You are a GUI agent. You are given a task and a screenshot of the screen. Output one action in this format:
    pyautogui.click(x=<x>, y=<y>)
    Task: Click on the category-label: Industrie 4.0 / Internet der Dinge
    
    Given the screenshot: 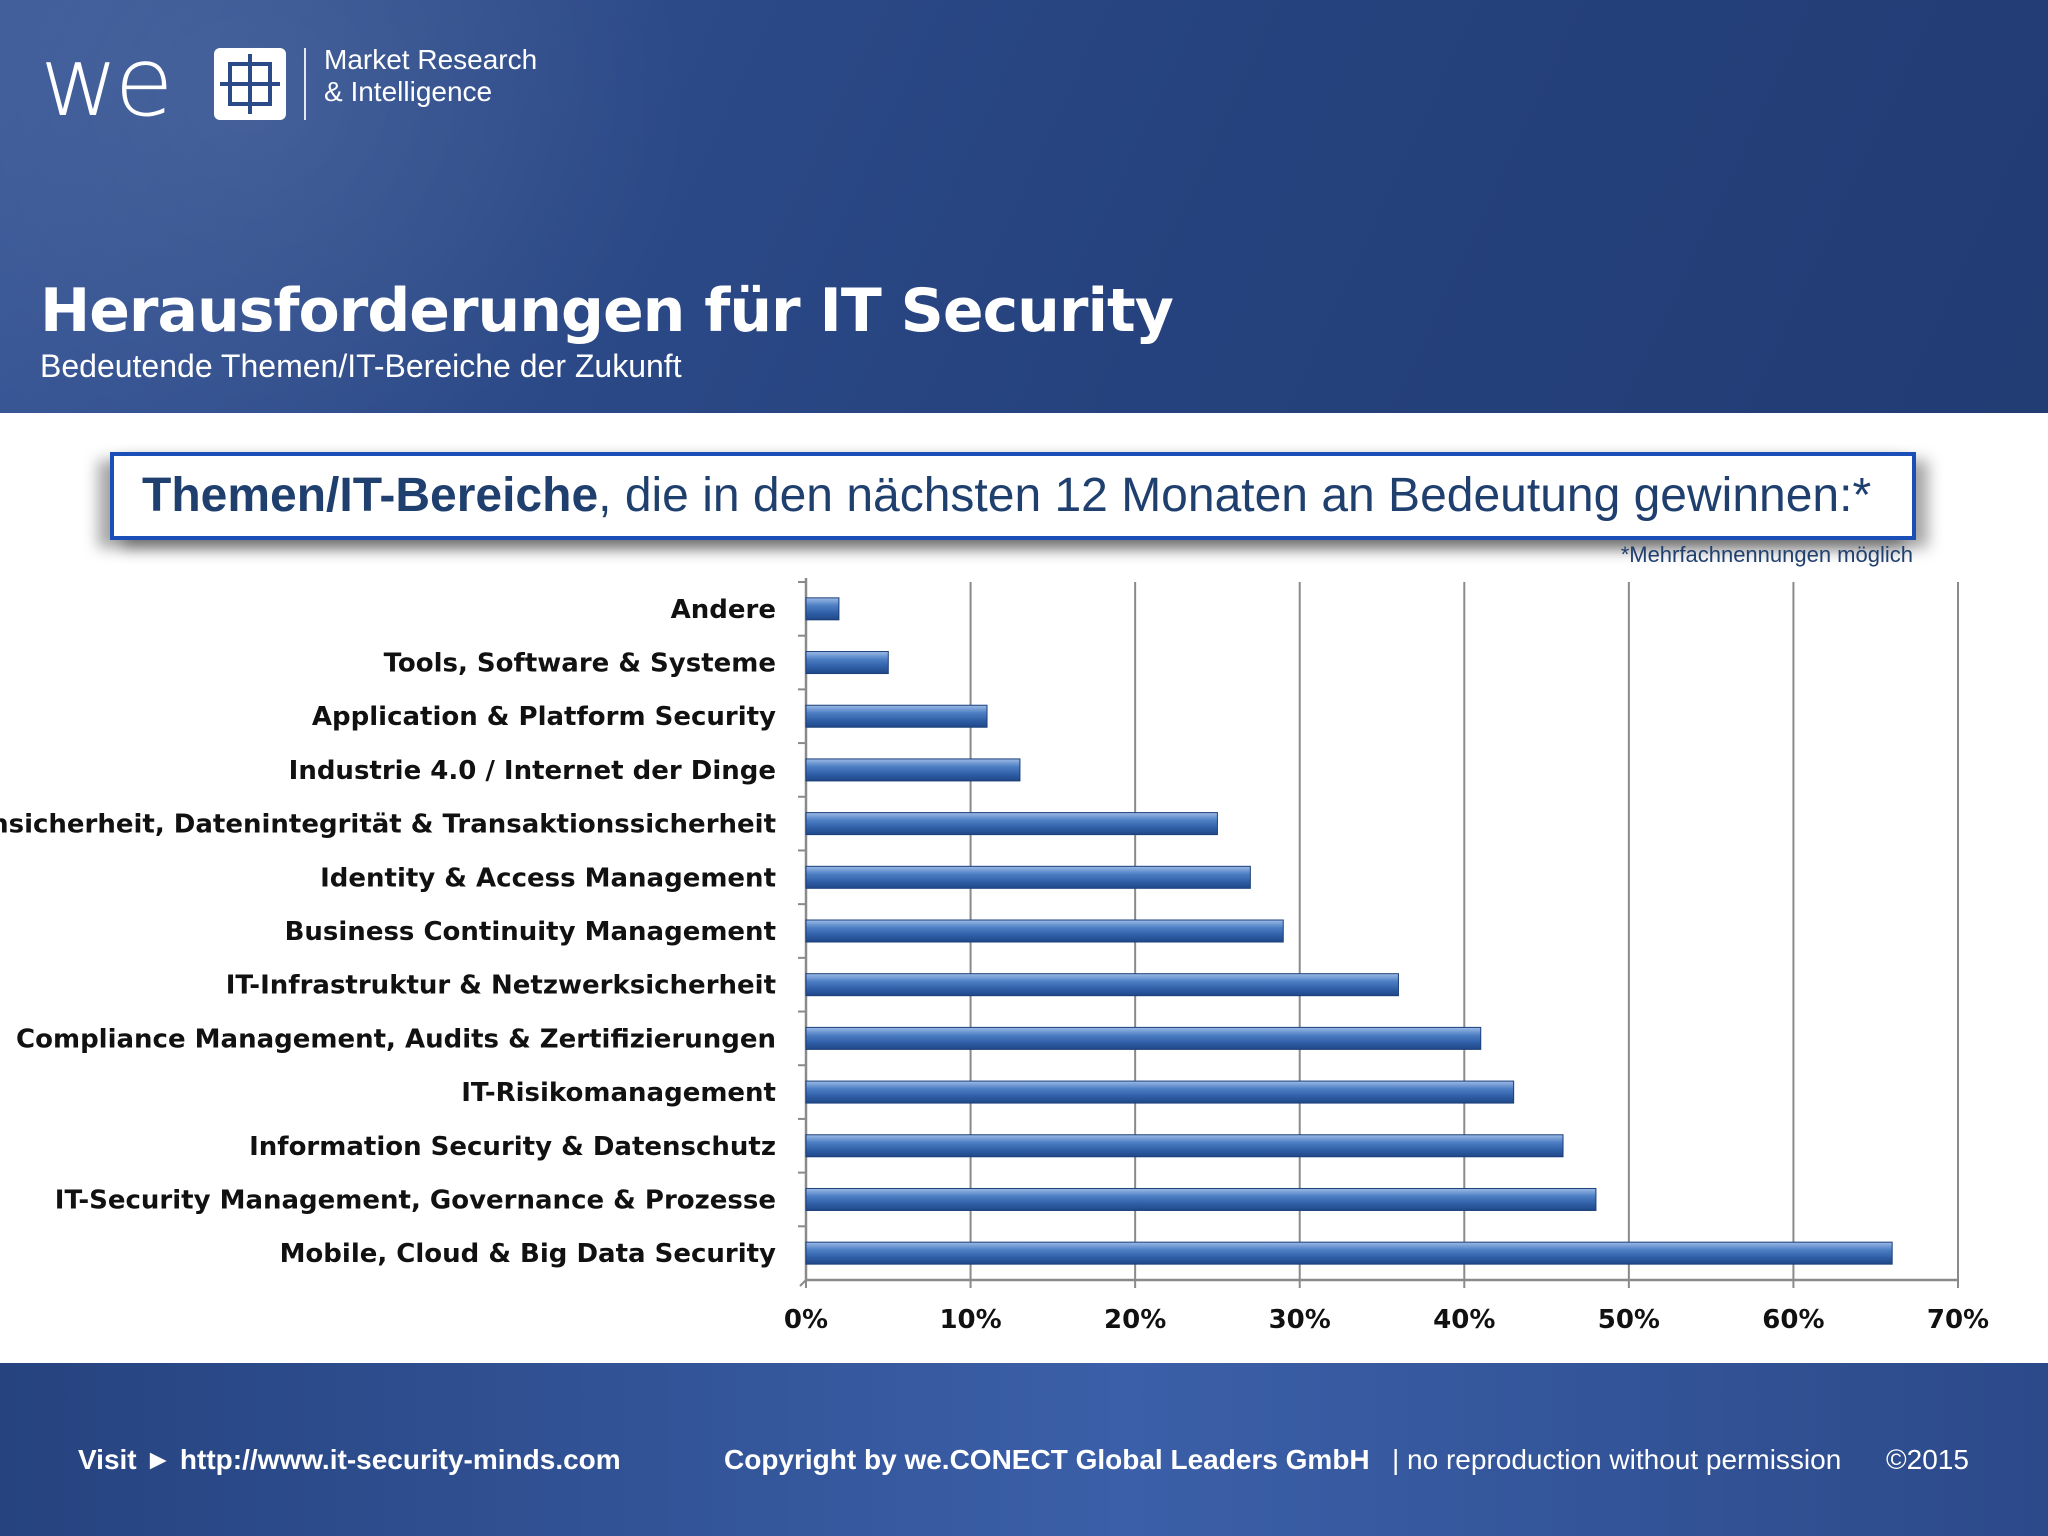 What is the action you would take?
    pyautogui.click(x=532, y=771)
    